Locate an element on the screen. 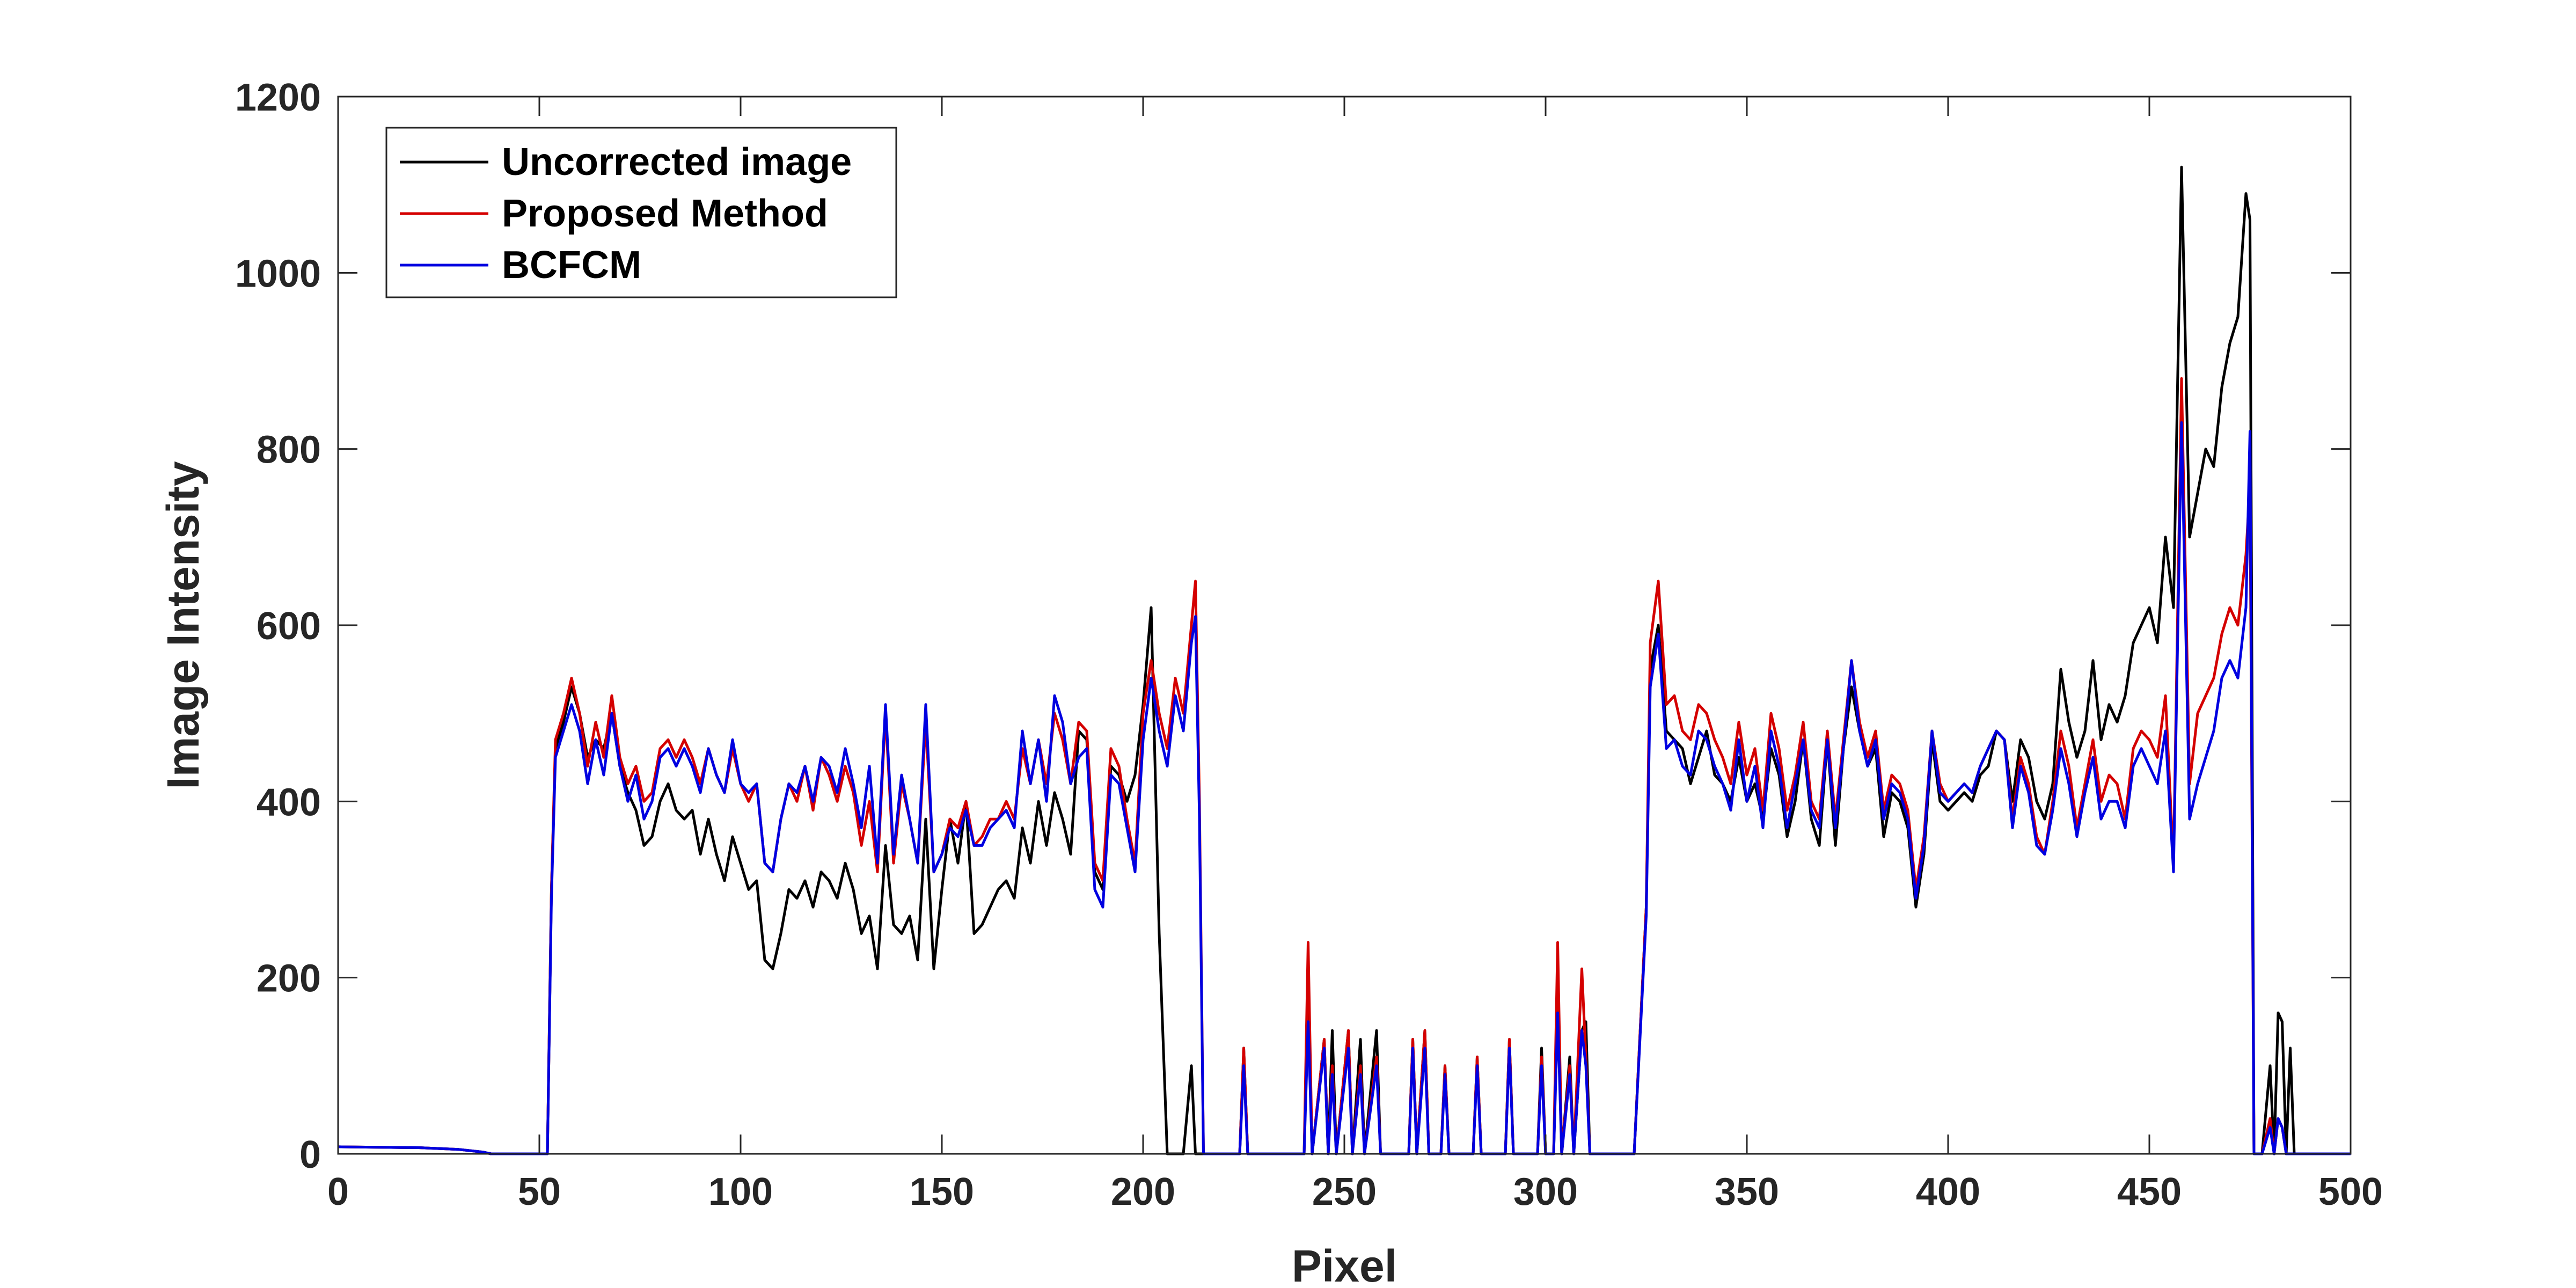 The image size is (2576, 1288). y-tick-label: 400 is located at coordinates (289, 802).